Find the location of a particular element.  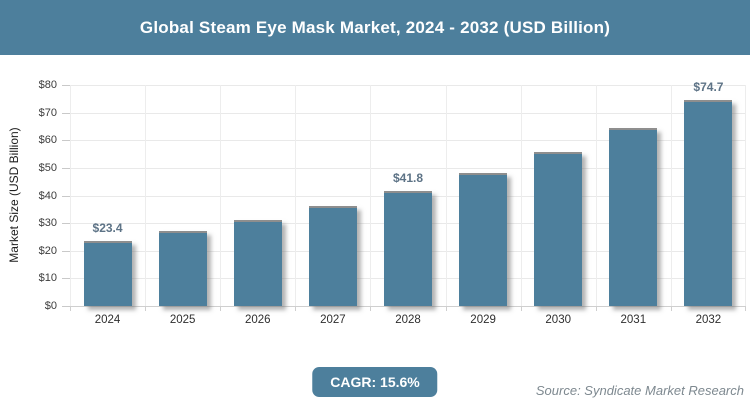

source-note: Source: Syndicate Market Research is located at coordinates (639, 390).